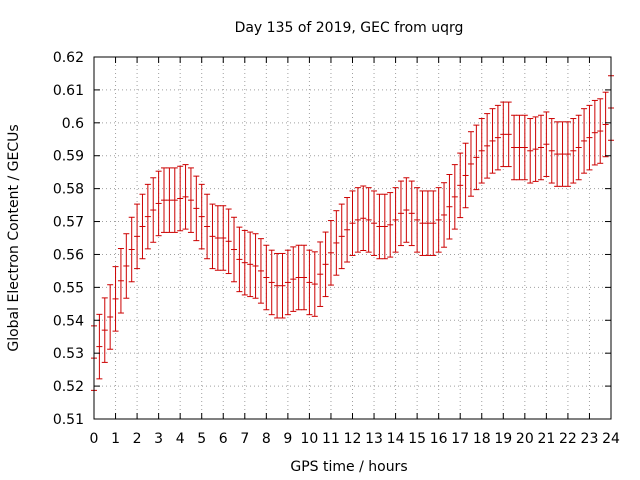  Describe the element at coordinates (137, 439) in the screenshot. I see `x-tick-label: 2` at that location.